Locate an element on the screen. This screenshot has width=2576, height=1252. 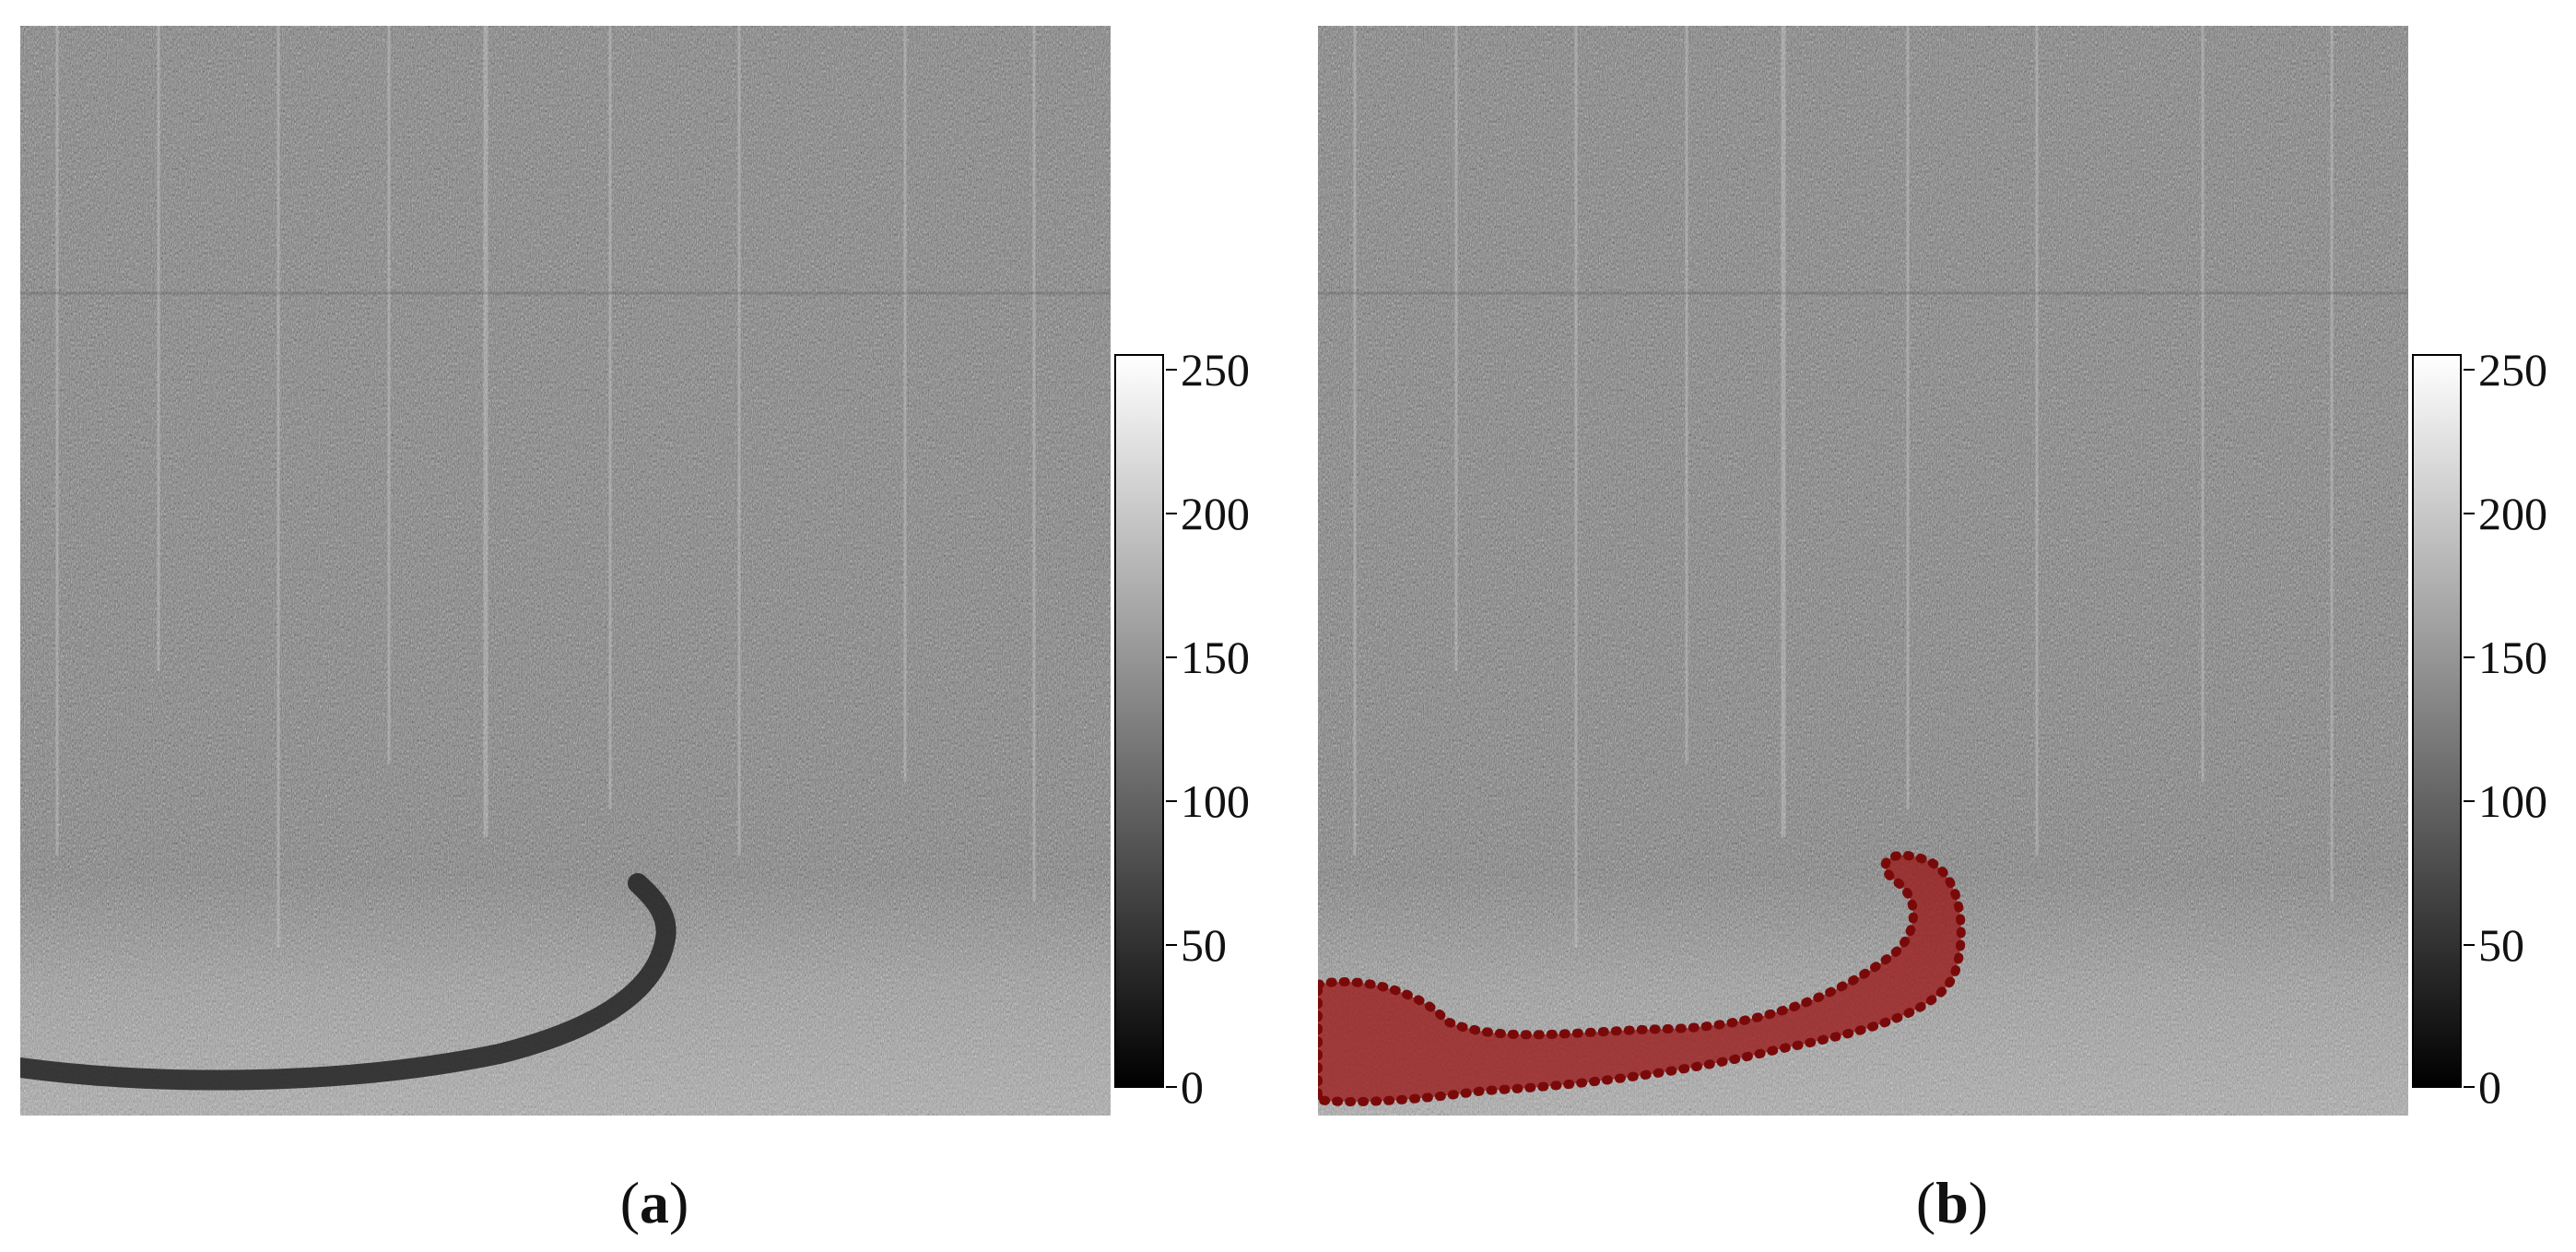
caption-b: (b) is located at coordinates (1952, 1203).